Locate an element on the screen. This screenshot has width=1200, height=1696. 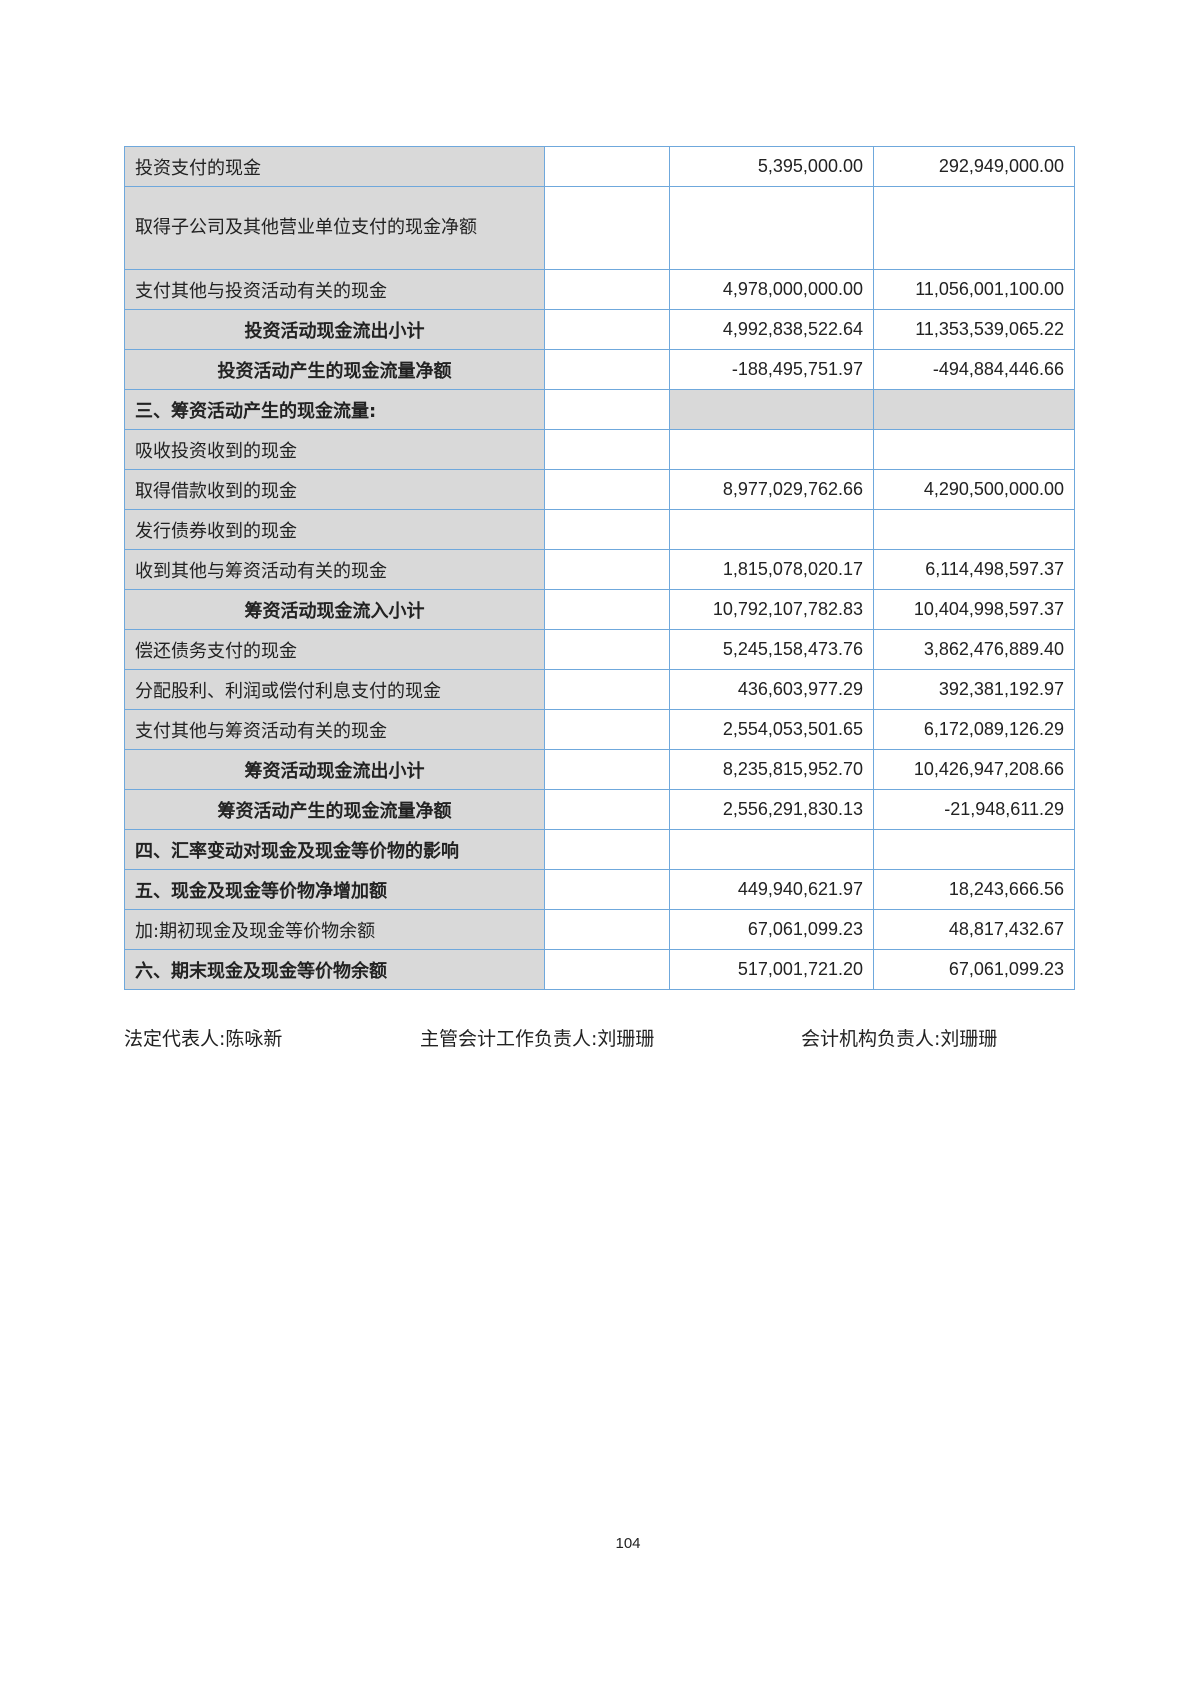
page-number: 104 is located at coordinates (628, 1543).